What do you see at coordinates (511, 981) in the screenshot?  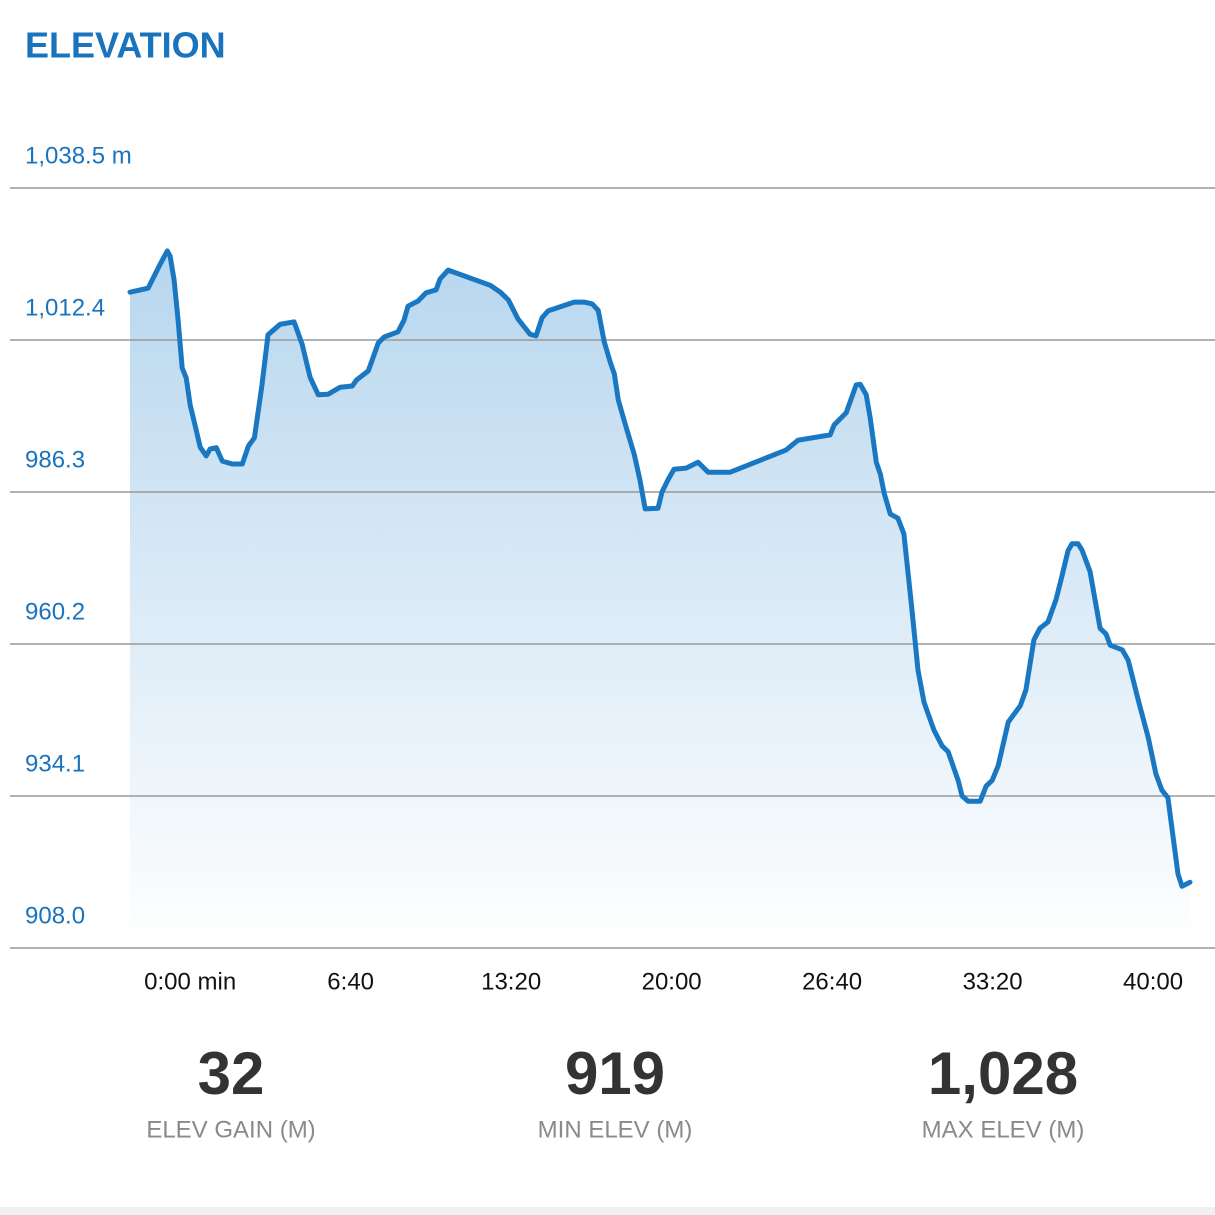 I see `x-tick-label: 13:20` at bounding box center [511, 981].